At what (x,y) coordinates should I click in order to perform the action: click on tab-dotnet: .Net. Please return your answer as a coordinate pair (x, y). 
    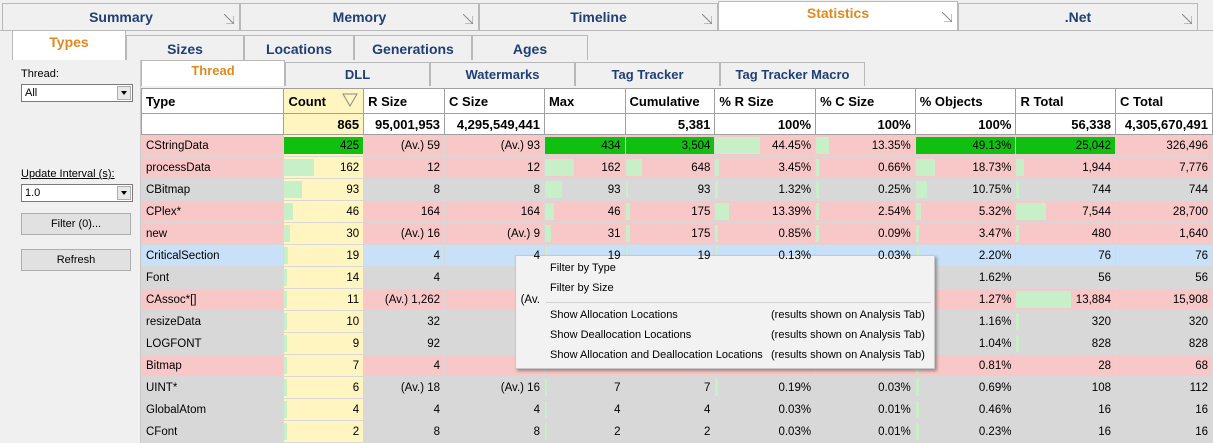
    Looking at the image, I should click on (1078, 16).